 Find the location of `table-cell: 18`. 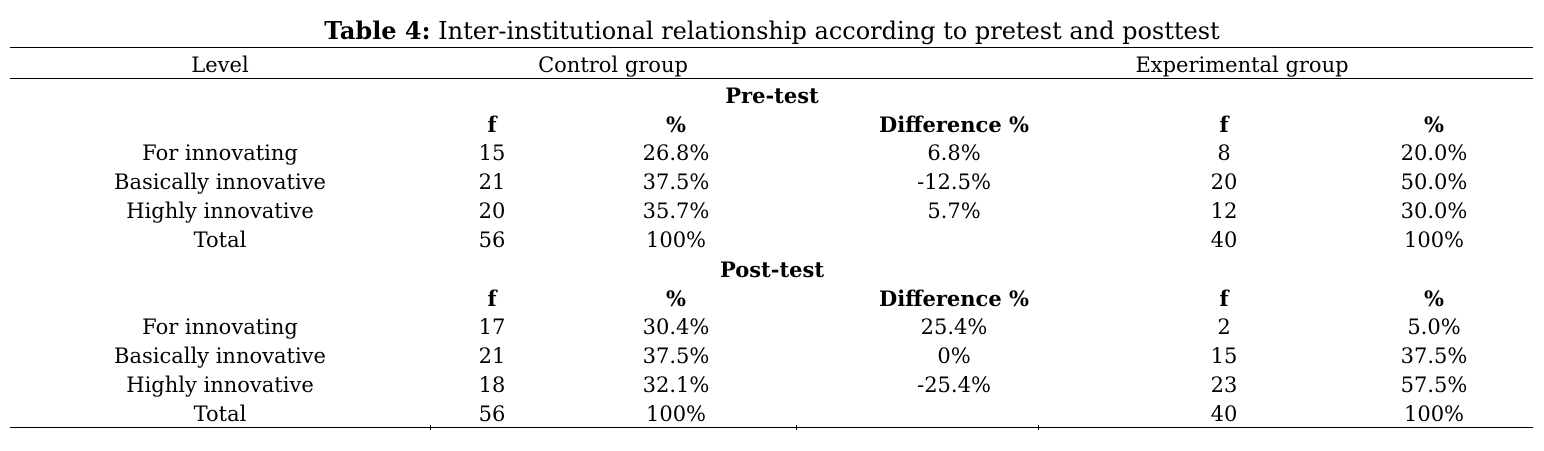

table-cell: 18 is located at coordinates (492, 385).